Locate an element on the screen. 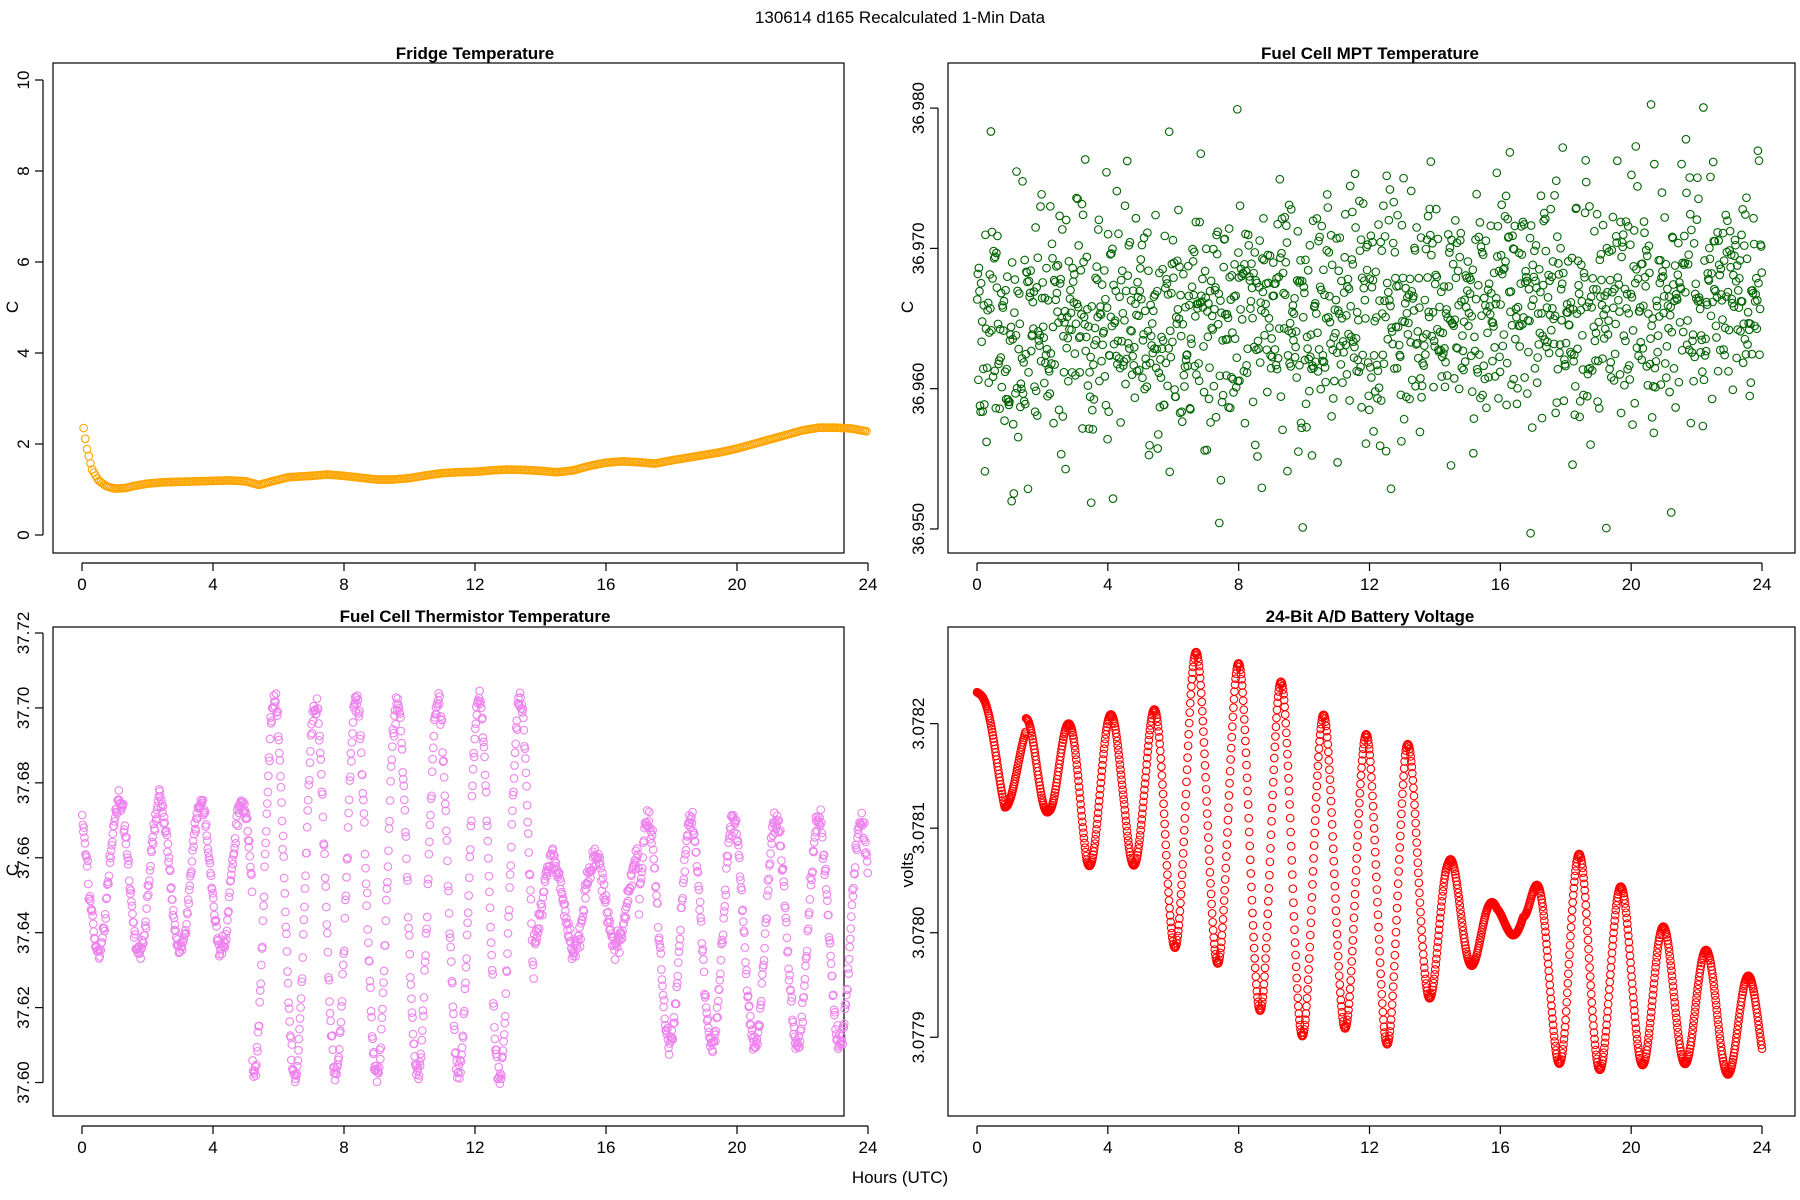 The height and width of the screenshot is (1200, 1800). fridge-data-point is located at coordinates (85, 439).